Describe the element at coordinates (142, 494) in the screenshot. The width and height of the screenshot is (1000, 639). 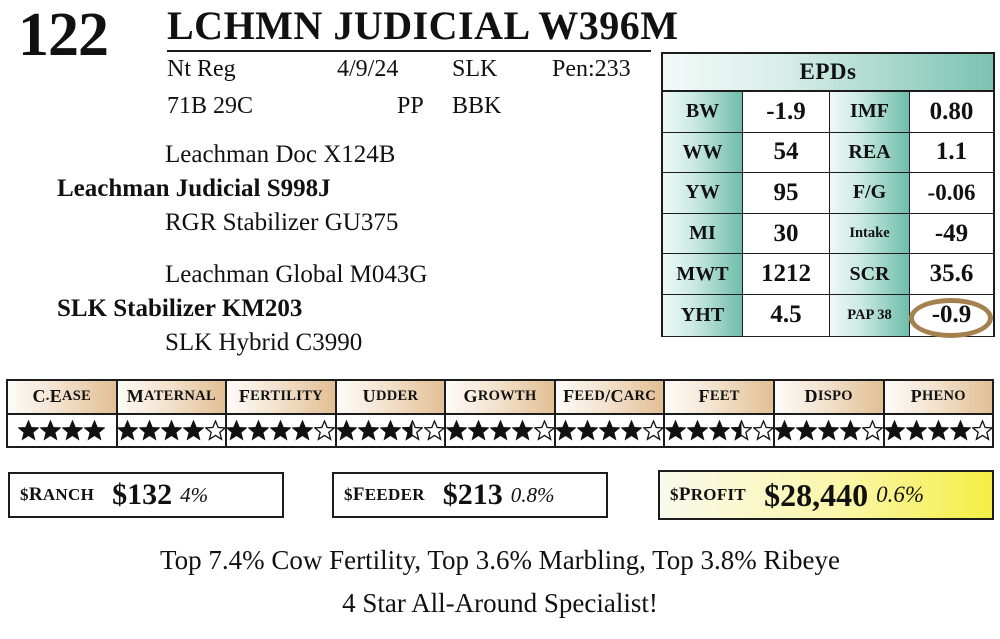
I see `index-value-ranch: $132` at that location.